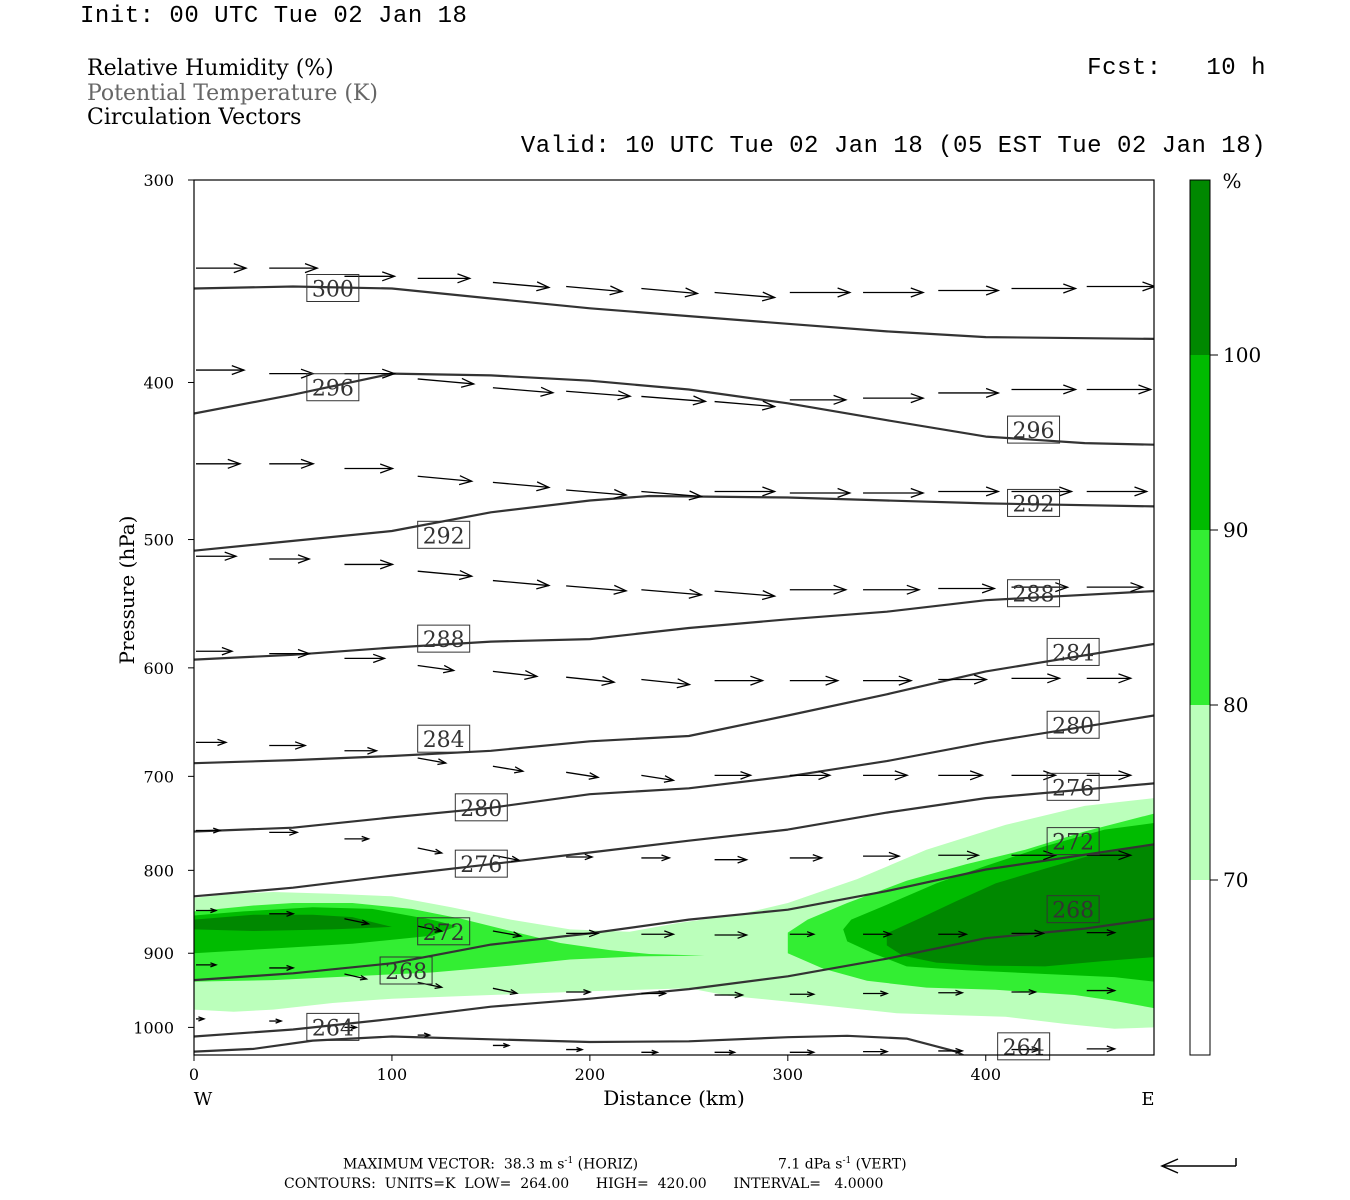 This screenshot has height=1200, width=1350. I want to click on legend-vectors: Circulation Vectors, so click(194, 117).